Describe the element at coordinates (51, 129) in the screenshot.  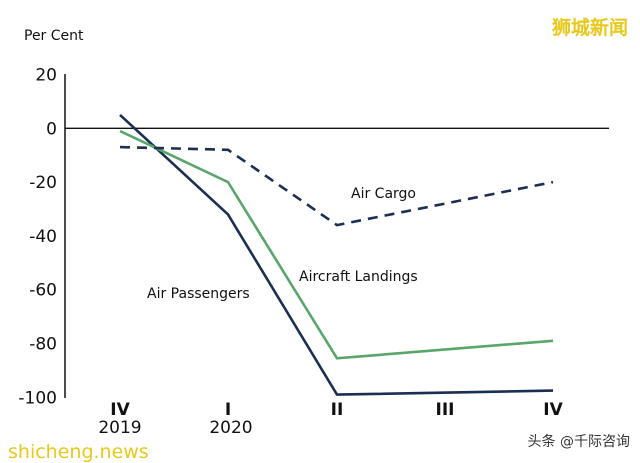
I see `y-tick-label: 0` at that location.